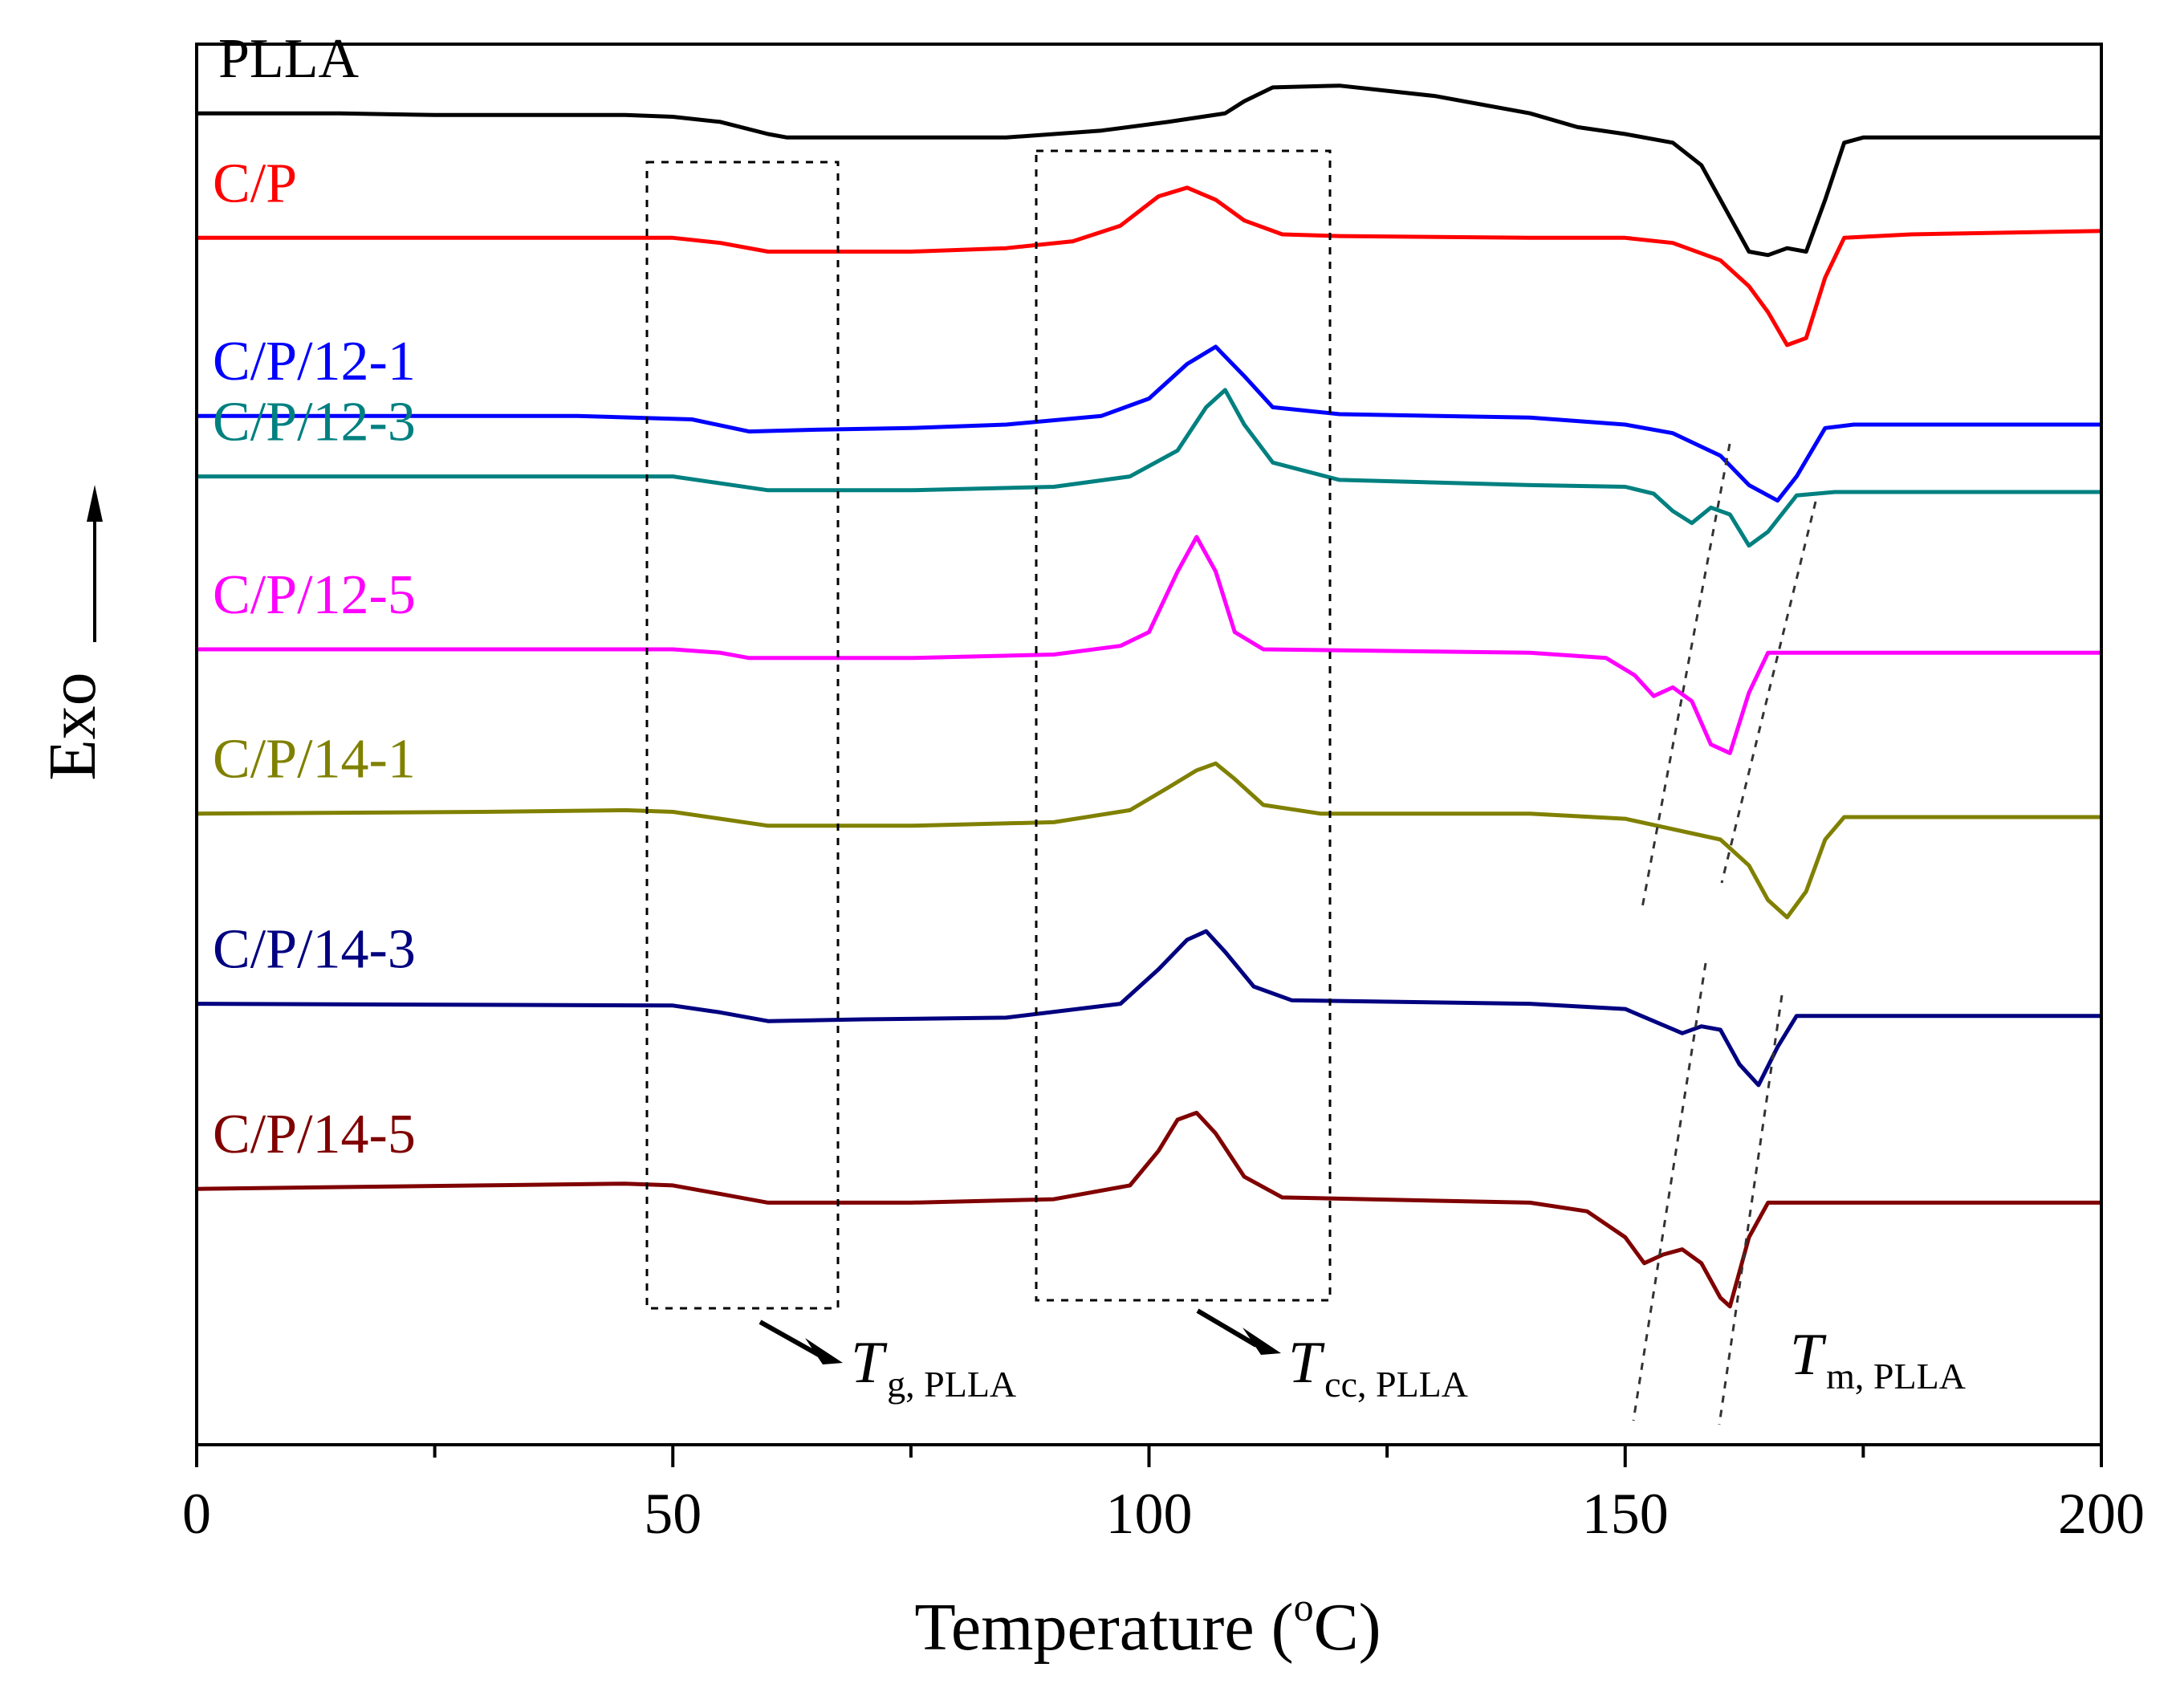  What do you see at coordinates (314, 595) in the screenshot?
I see `series-label-c-p-12-5: C/P/12-5` at bounding box center [314, 595].